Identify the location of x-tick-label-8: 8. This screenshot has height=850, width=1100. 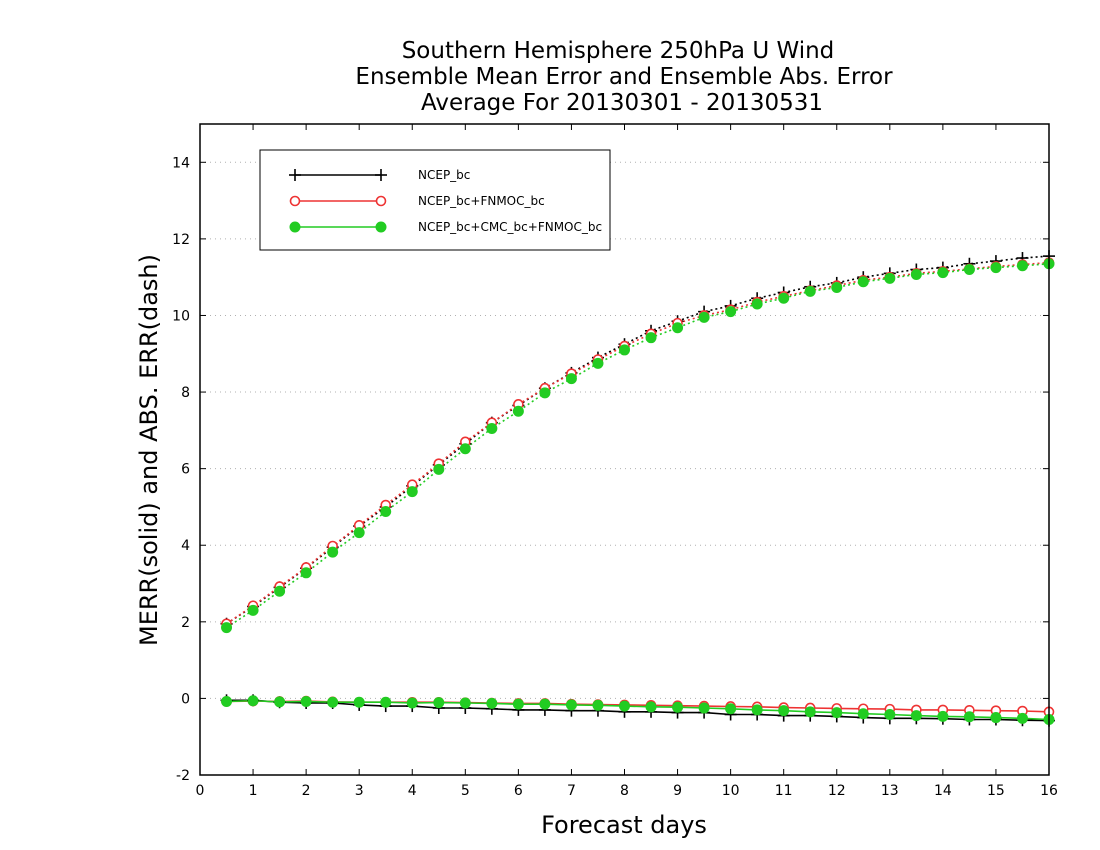
(624, 791).